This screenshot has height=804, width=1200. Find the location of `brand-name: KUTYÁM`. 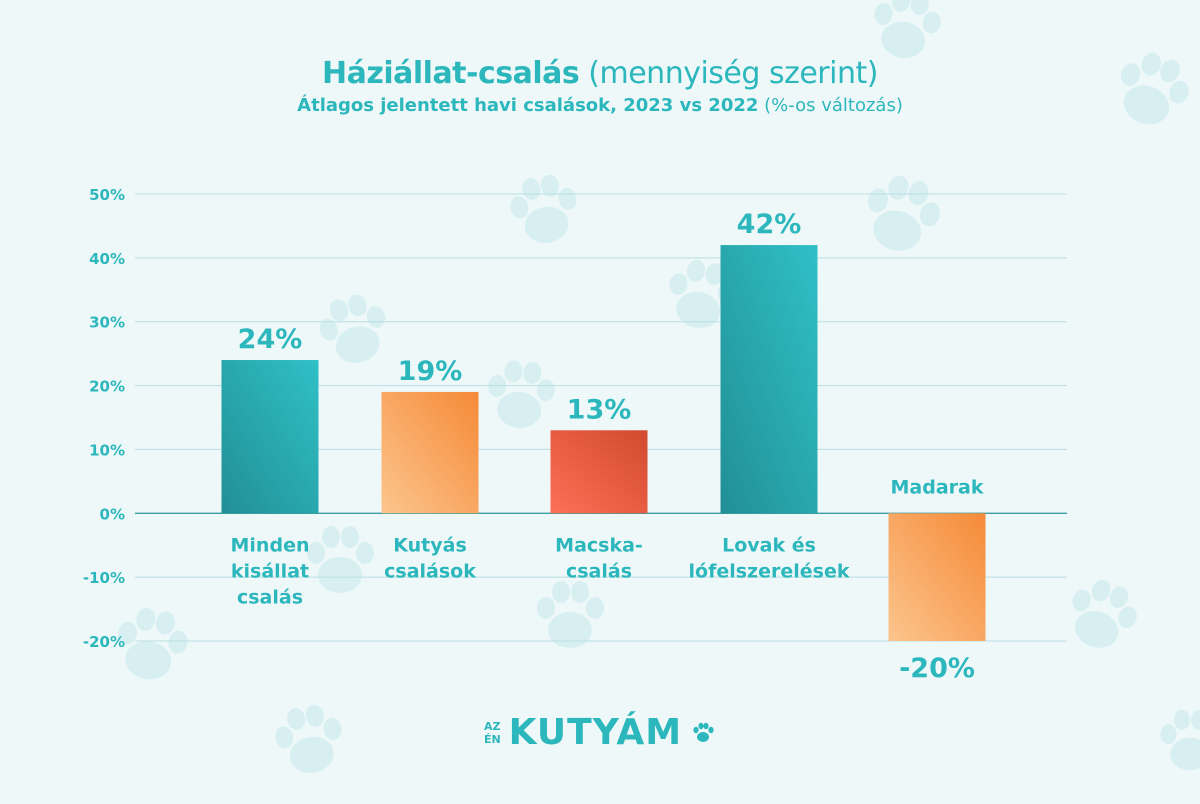

brand-name: KUTYÁM is located at coordinates (595, 732).